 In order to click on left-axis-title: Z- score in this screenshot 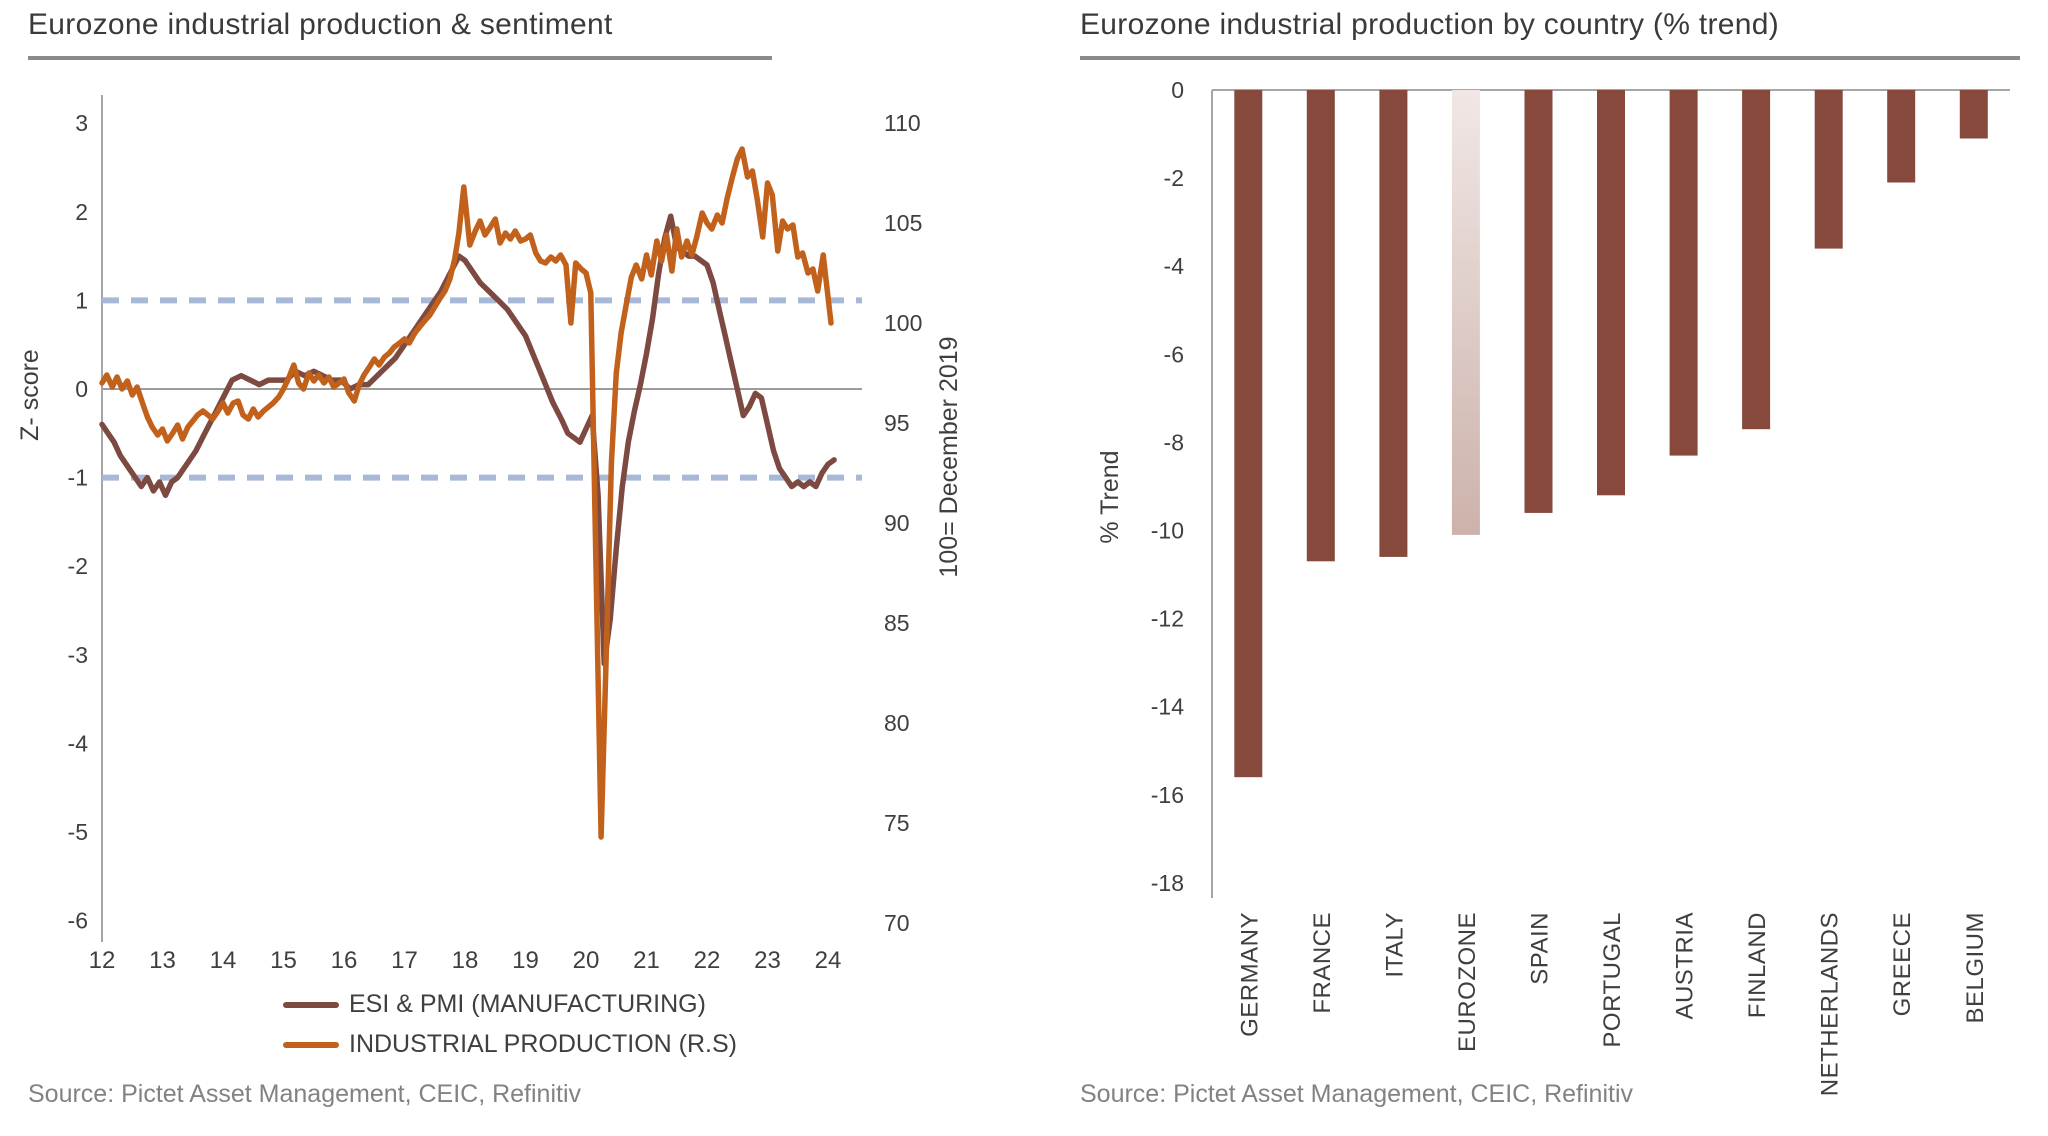, I will do `click(30, 395)`.